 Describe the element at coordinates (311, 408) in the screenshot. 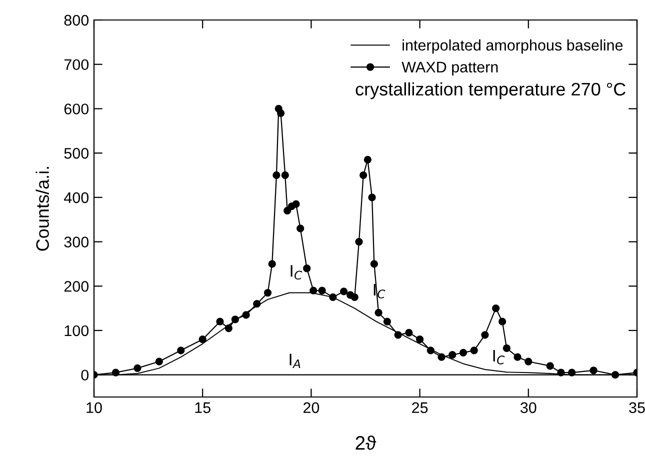

I see `x-tick-label: 20` at that location.